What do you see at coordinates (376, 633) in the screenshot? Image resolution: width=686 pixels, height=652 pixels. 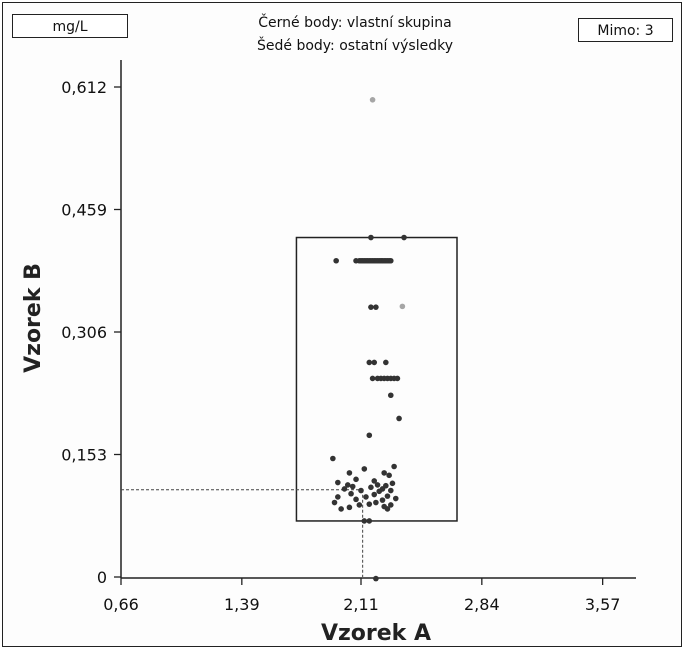 I see `x-axis-title: Vzorek A` at bounding box center [376, 633].